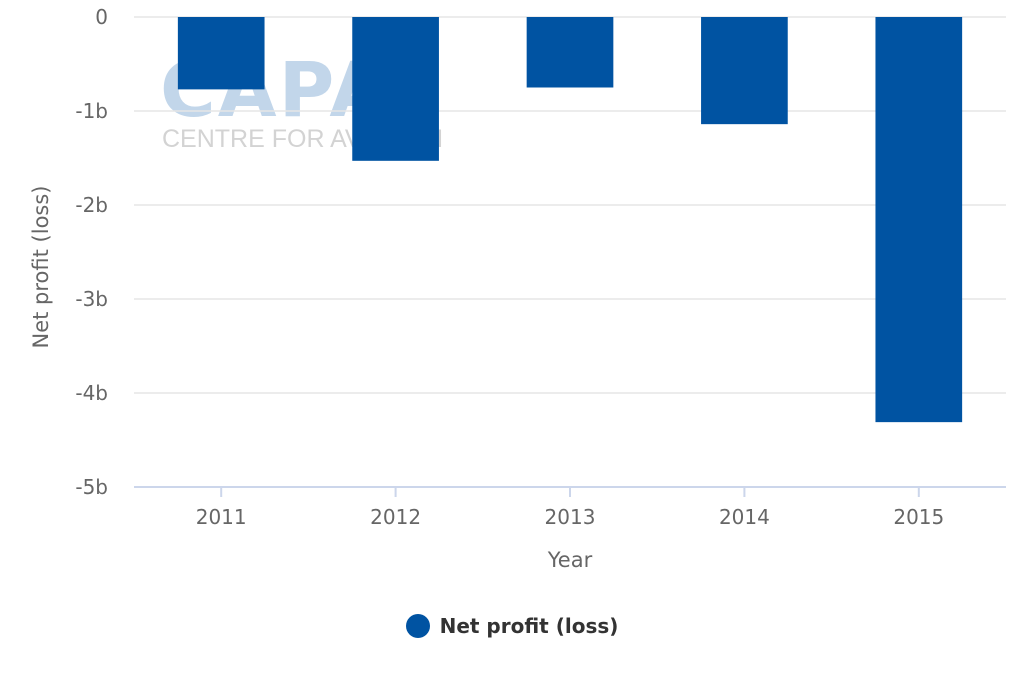  Describe the element at coordinates (221, 517) in the screenshot. I see `x-tick-label: 2011` at that location.